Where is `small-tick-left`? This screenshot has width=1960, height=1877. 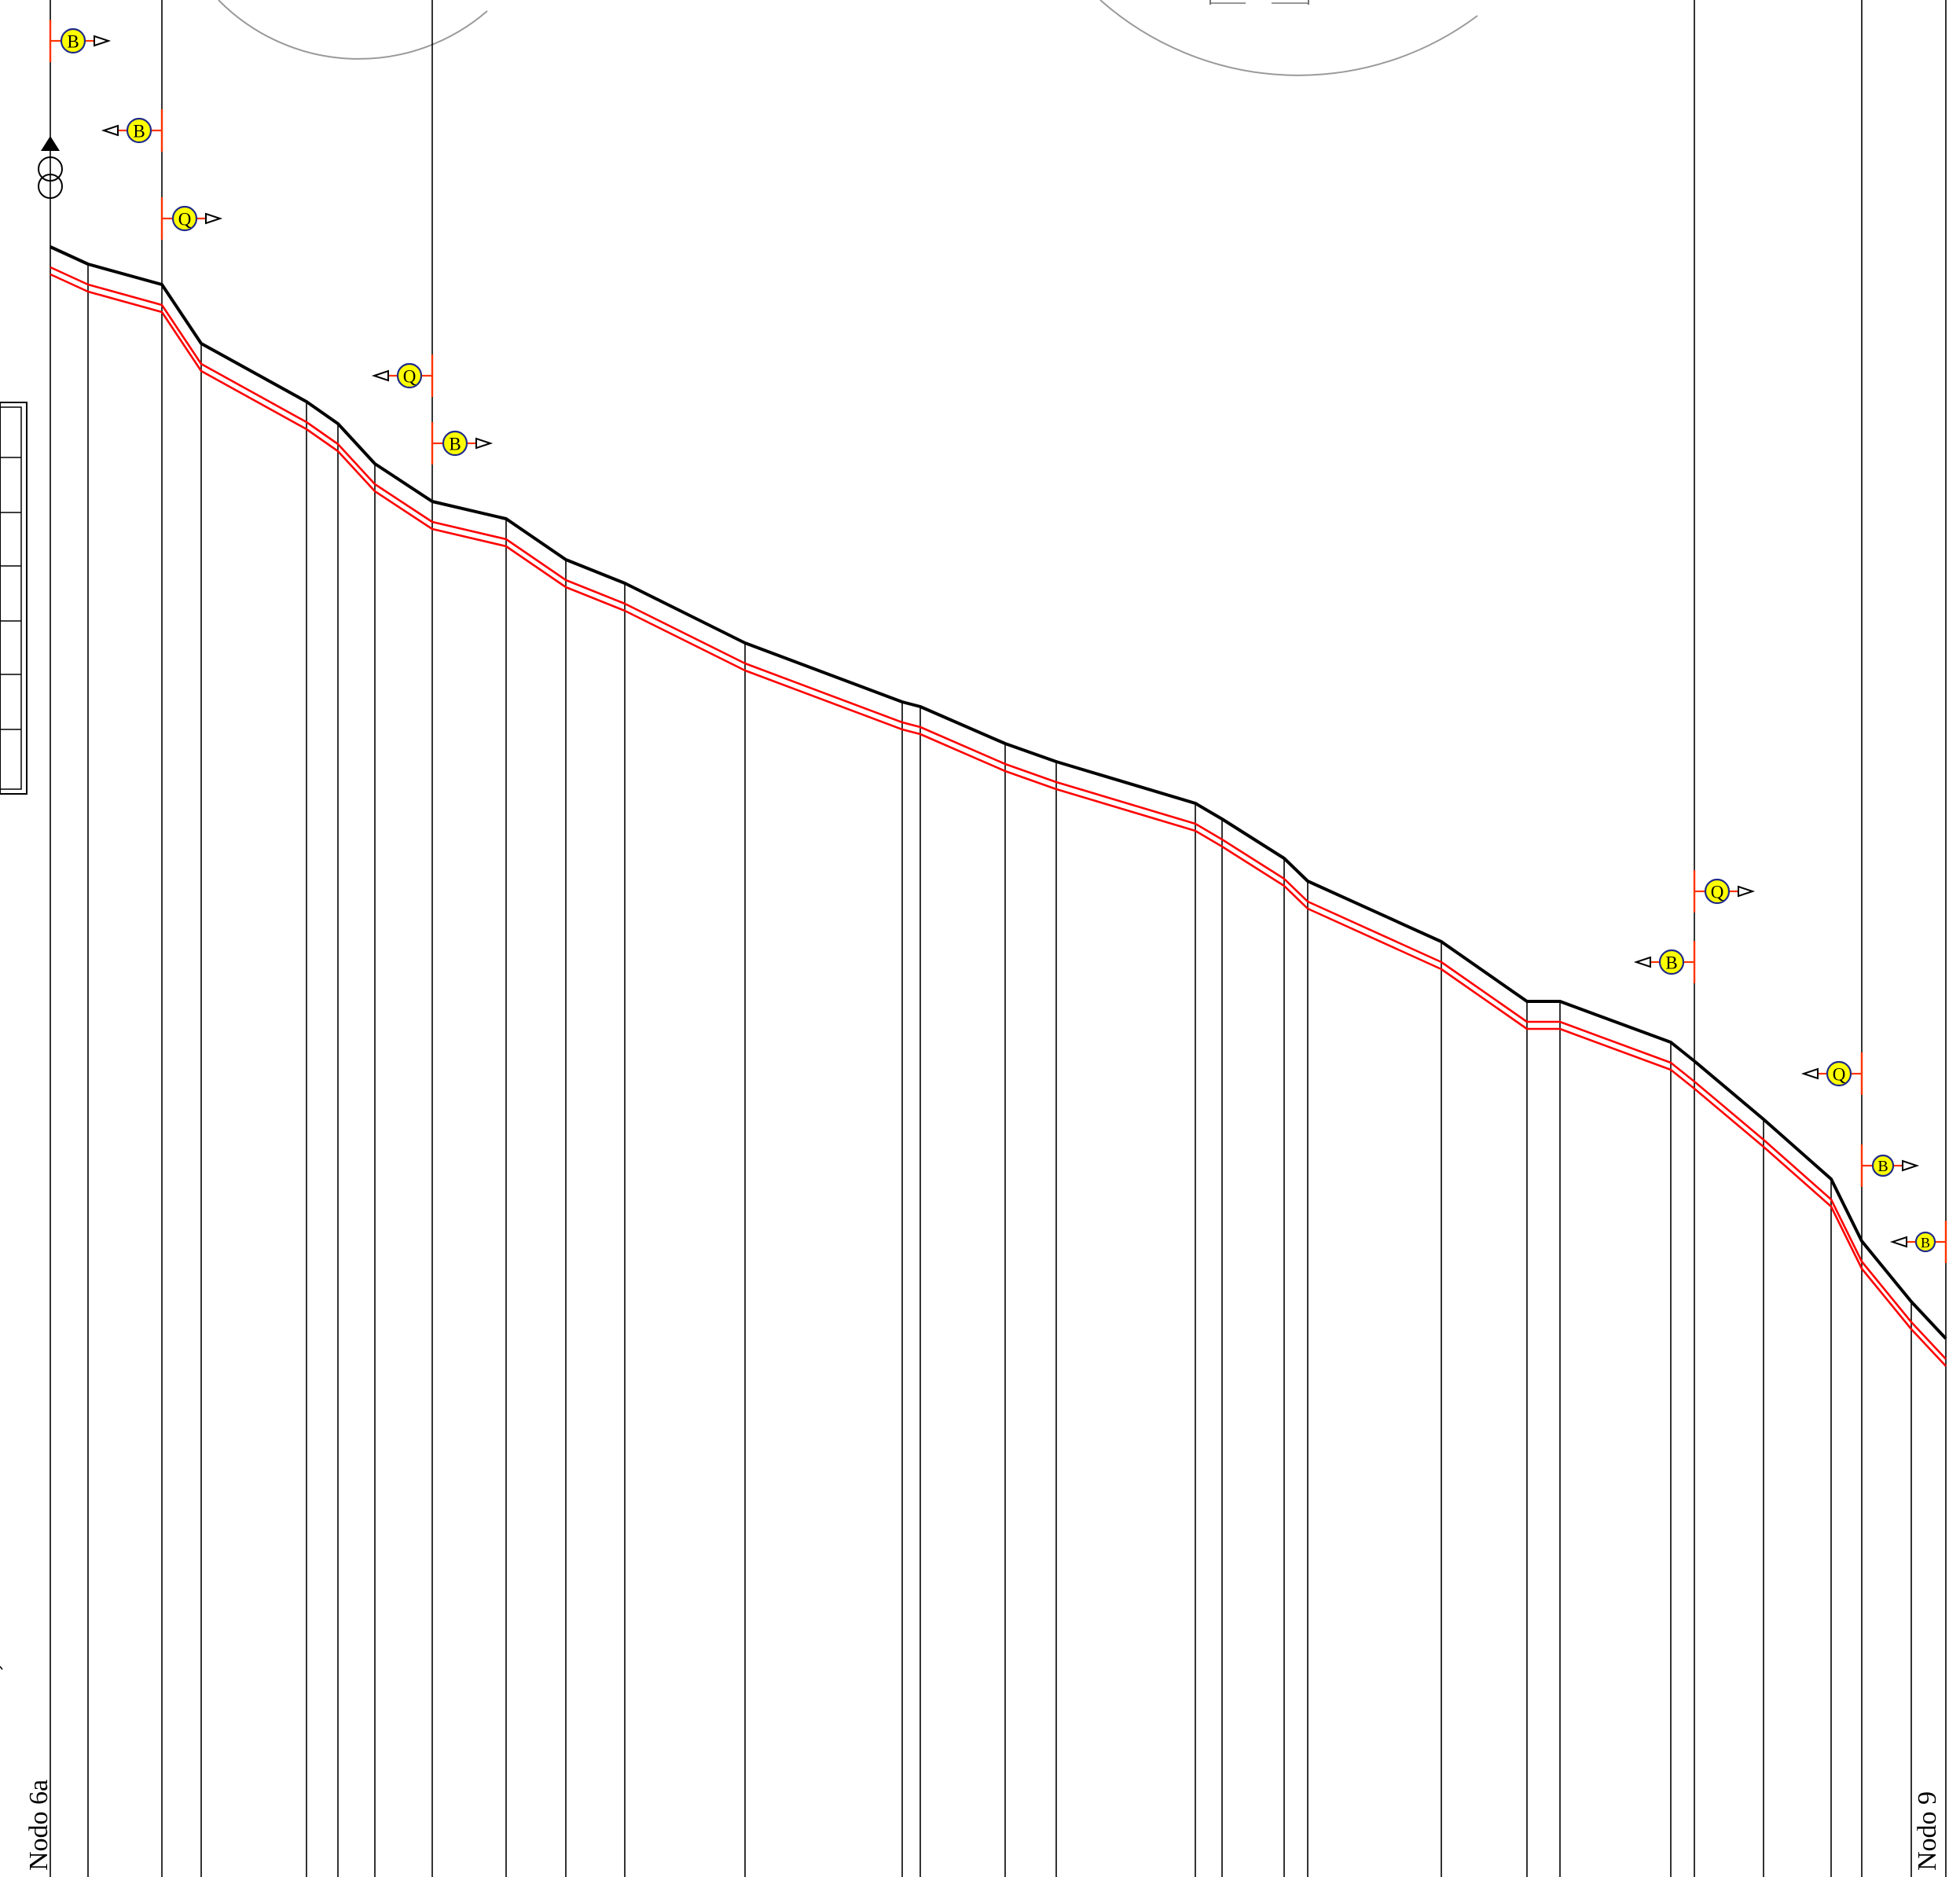 small-tick-left is located at coordinates (2, 1668).